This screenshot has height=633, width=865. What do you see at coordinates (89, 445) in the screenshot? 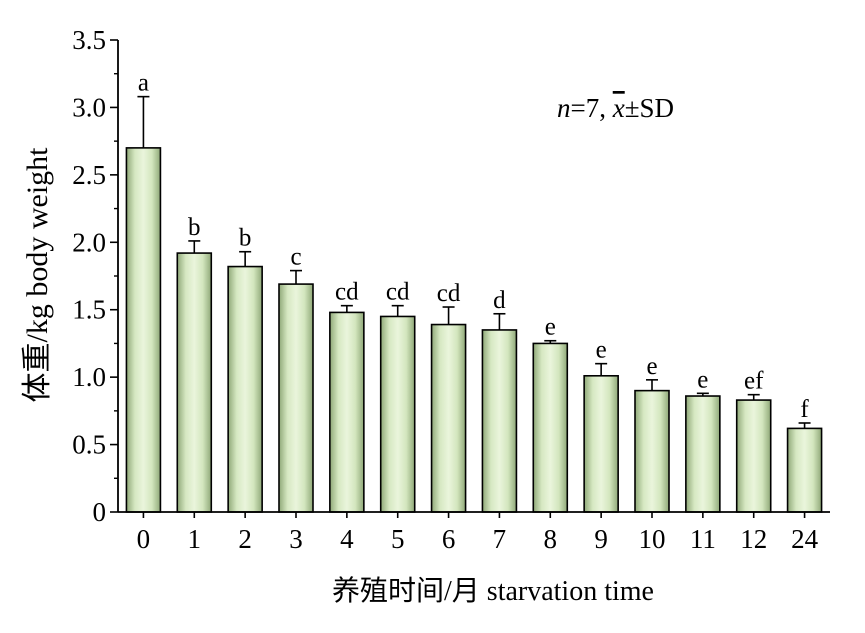
I see `y-tick-label: 0.5` at bounding box center [89, 445].